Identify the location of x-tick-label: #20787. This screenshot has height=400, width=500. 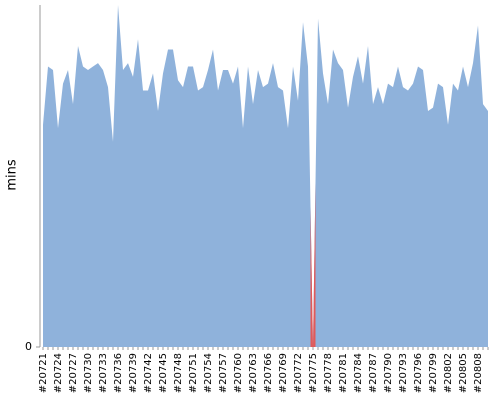
(373, 373).